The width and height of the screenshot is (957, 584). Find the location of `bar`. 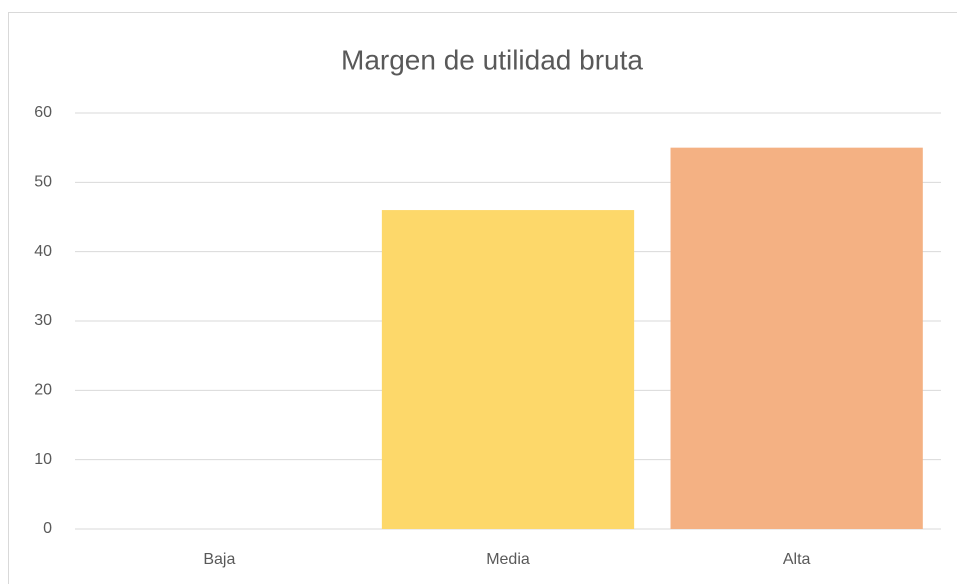

bar is located at coordinates (508, 370).